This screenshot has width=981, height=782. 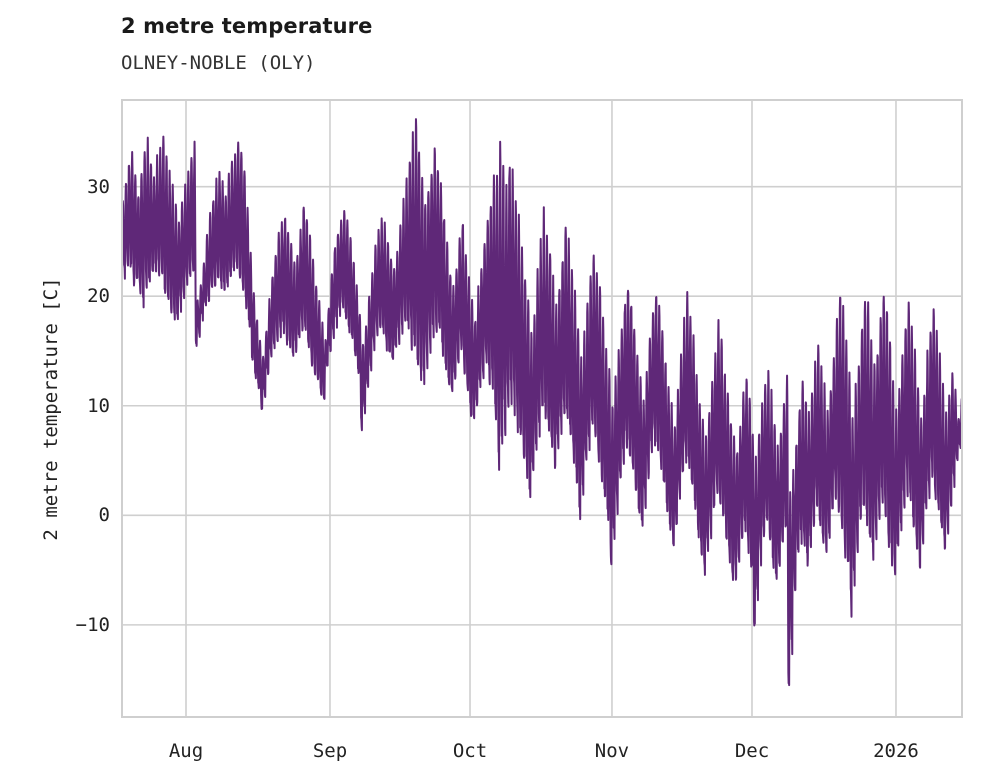 I want to click on x-axis-tick-label: 2026, so click(x=896, y=751).